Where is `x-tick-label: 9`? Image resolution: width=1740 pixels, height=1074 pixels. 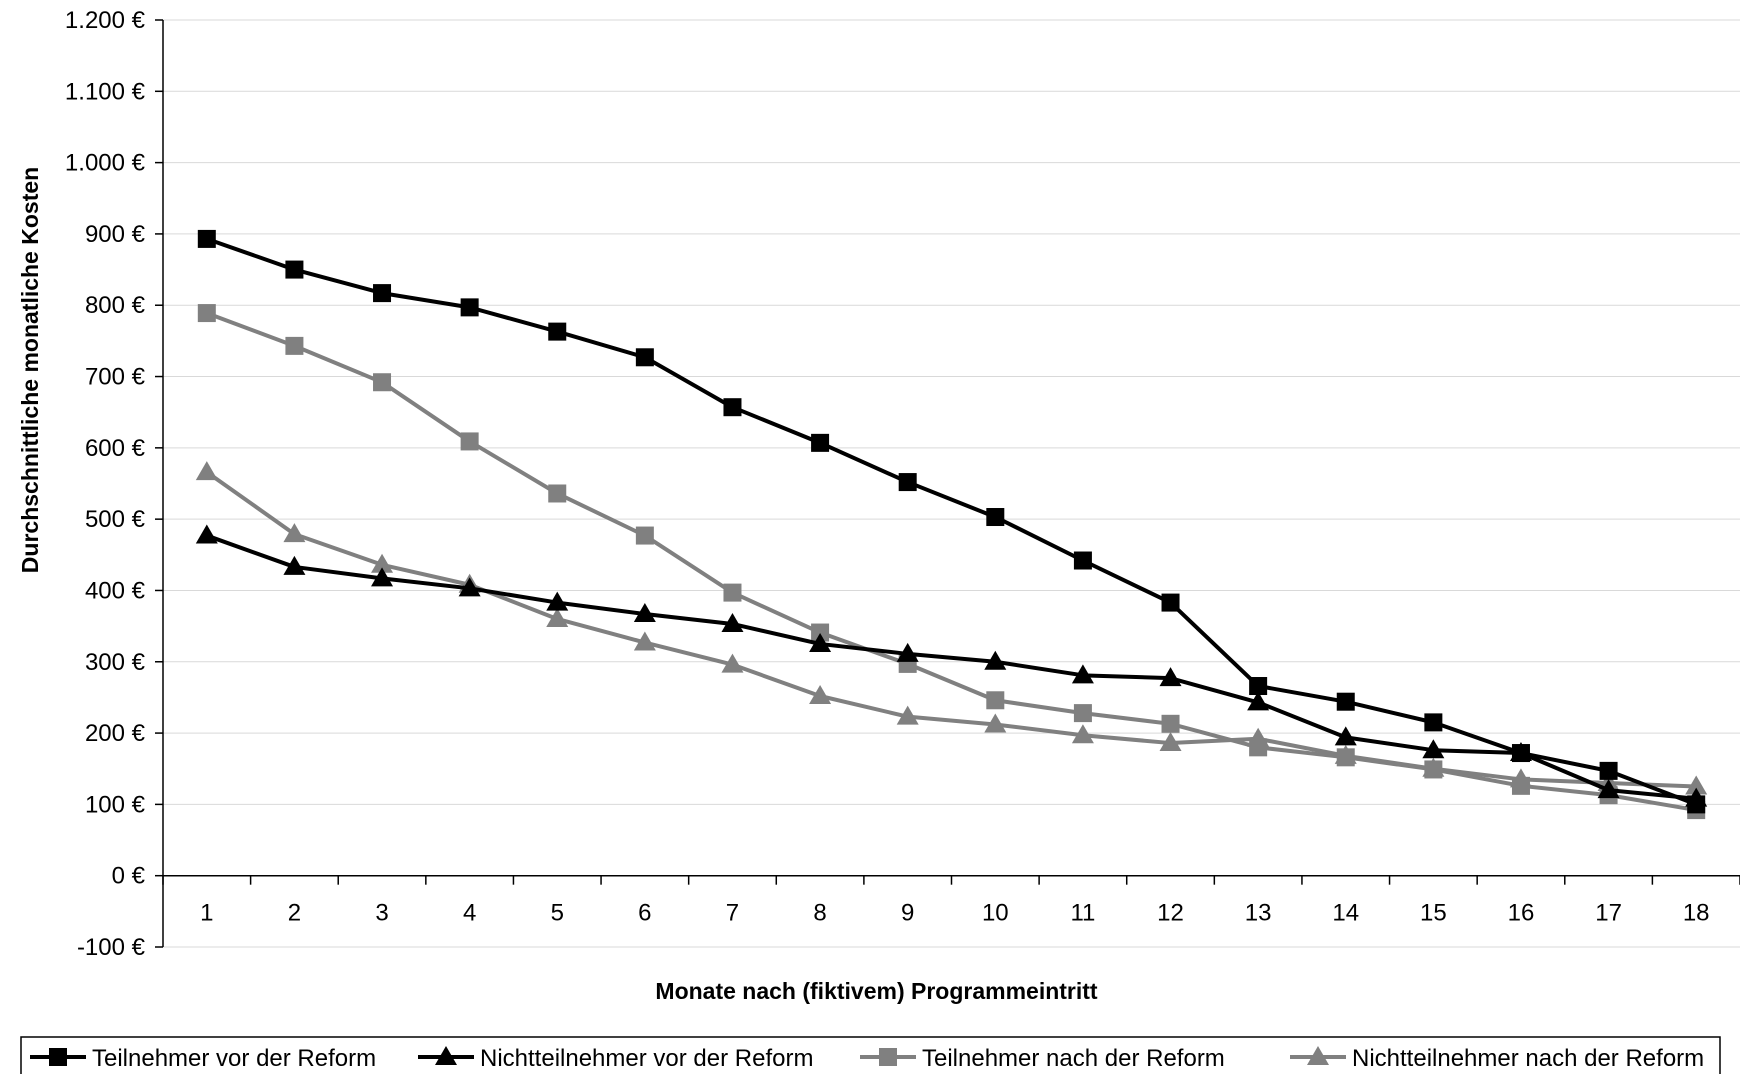 x-tick-label: 9 is located at coordinates (907, 913).